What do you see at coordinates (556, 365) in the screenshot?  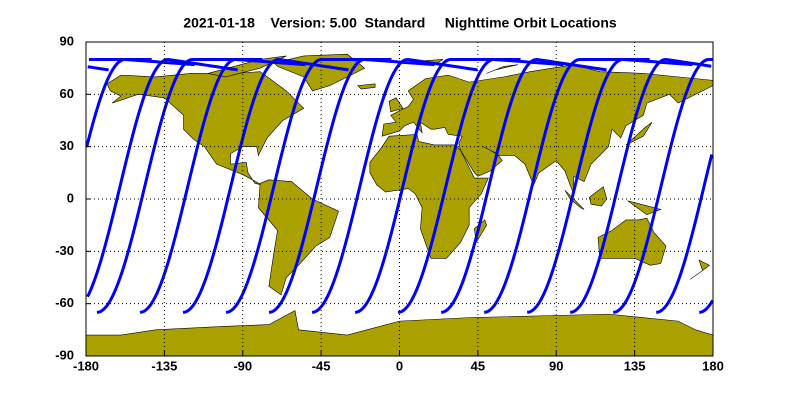 I see `x-tick-label: 90` at bounding box center [556, 365].